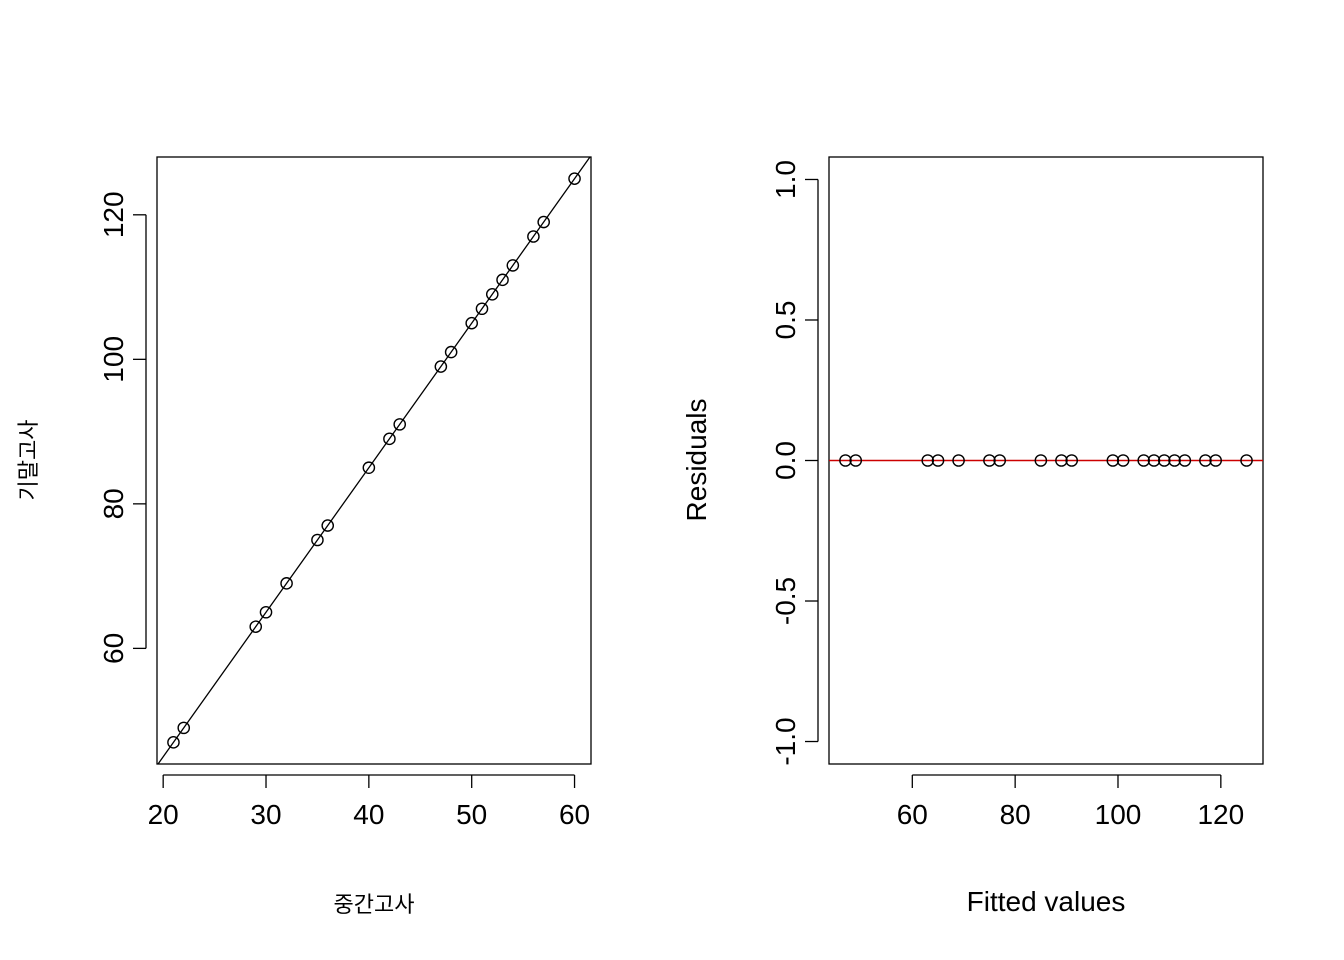 The height and width of the screenshot is (960, 1344). Describe the element at coordinates (265, 814) in the screenshot. I see `x-tick-label-0-1: 30` at that location.